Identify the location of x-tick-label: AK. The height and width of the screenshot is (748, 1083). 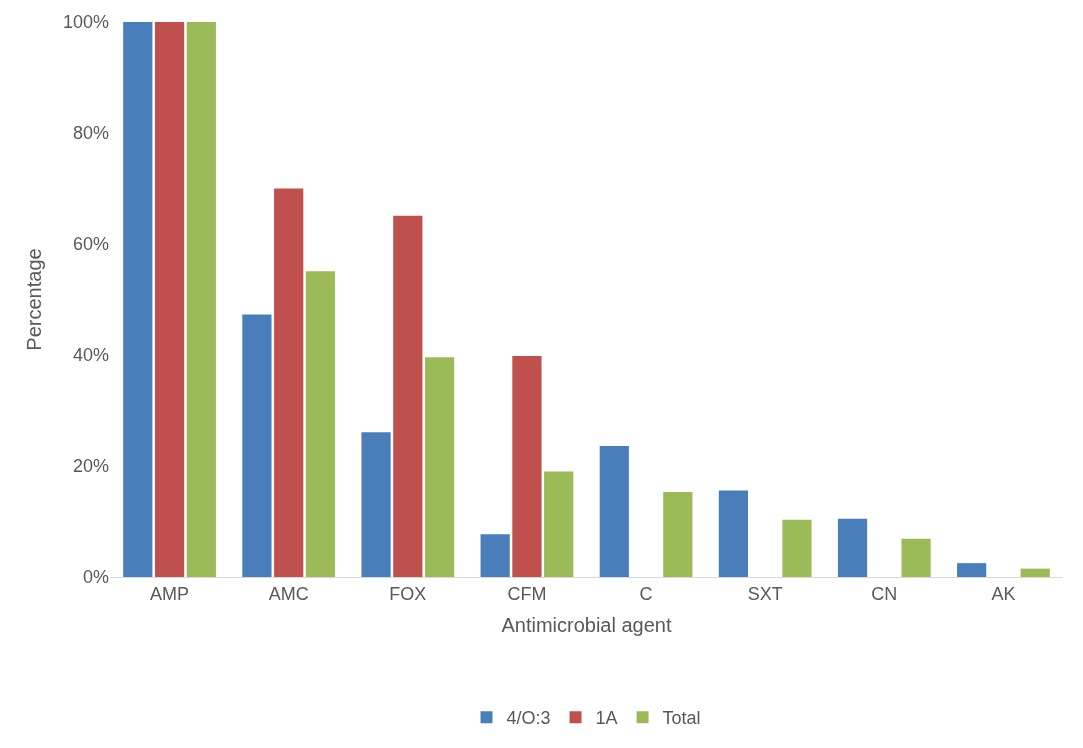
(1003, 593).